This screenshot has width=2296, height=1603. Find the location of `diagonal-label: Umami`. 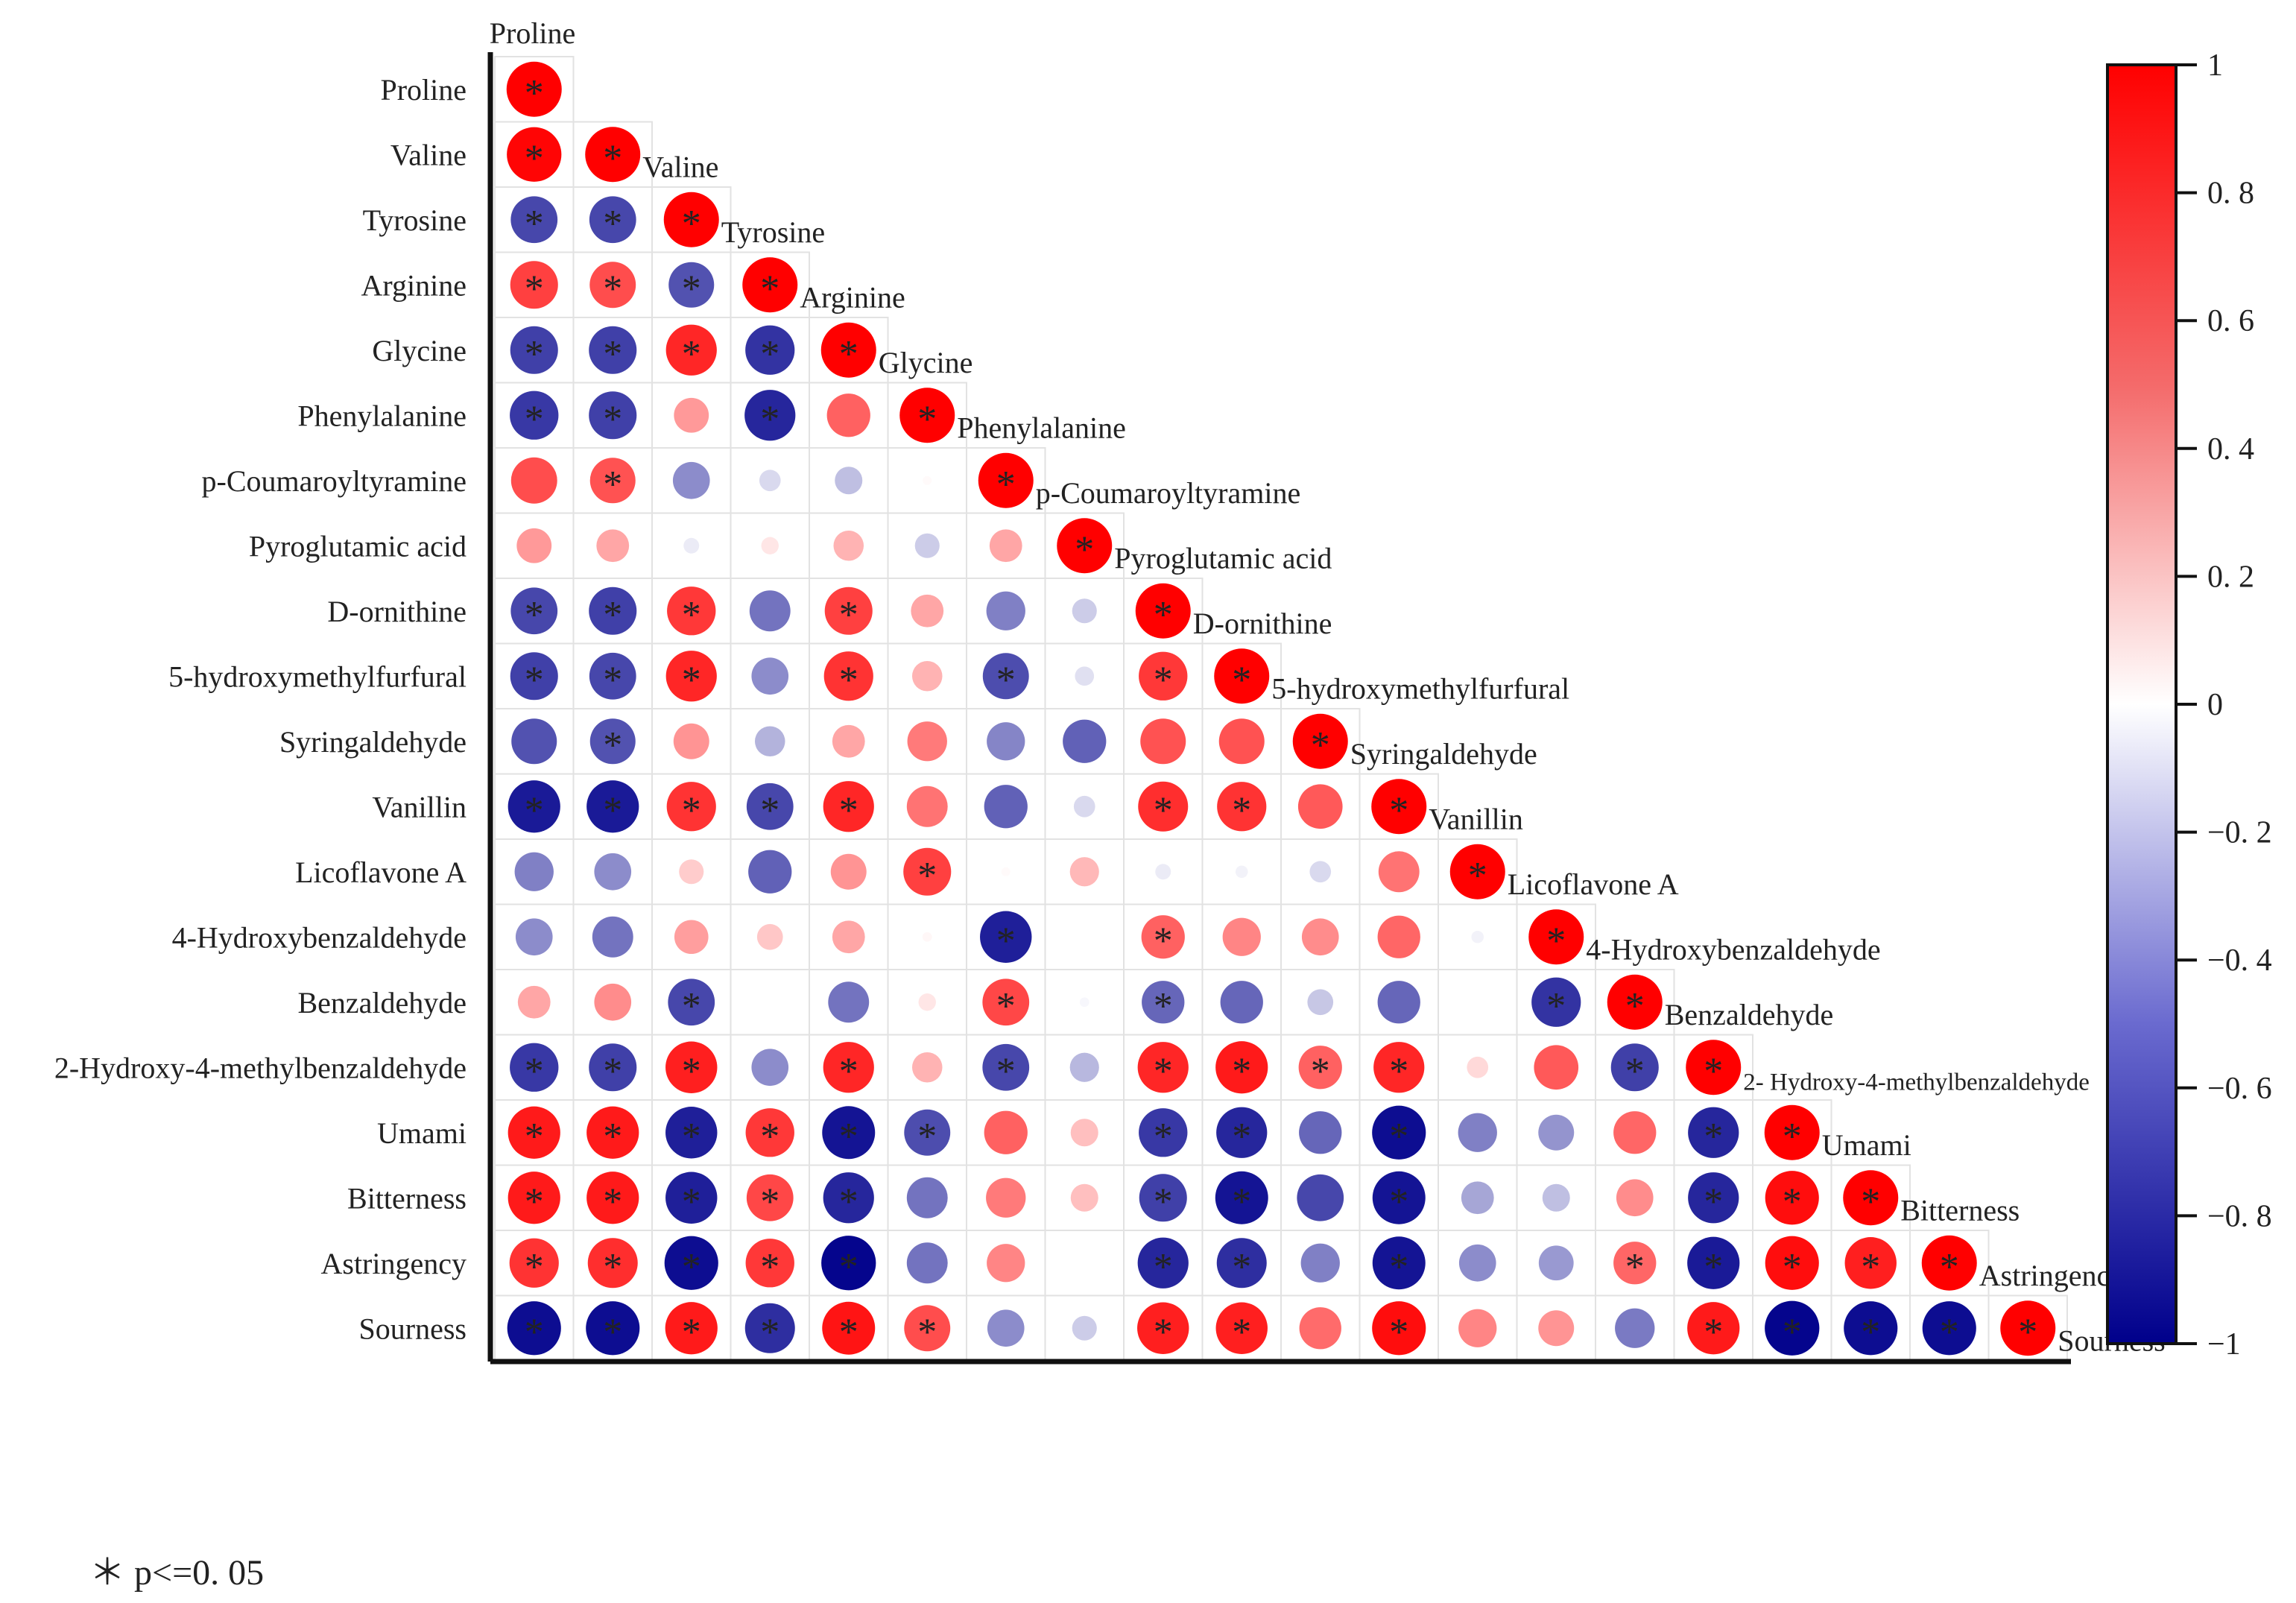

diagonal-label: Umami is located at coordinates (1866, 1145).